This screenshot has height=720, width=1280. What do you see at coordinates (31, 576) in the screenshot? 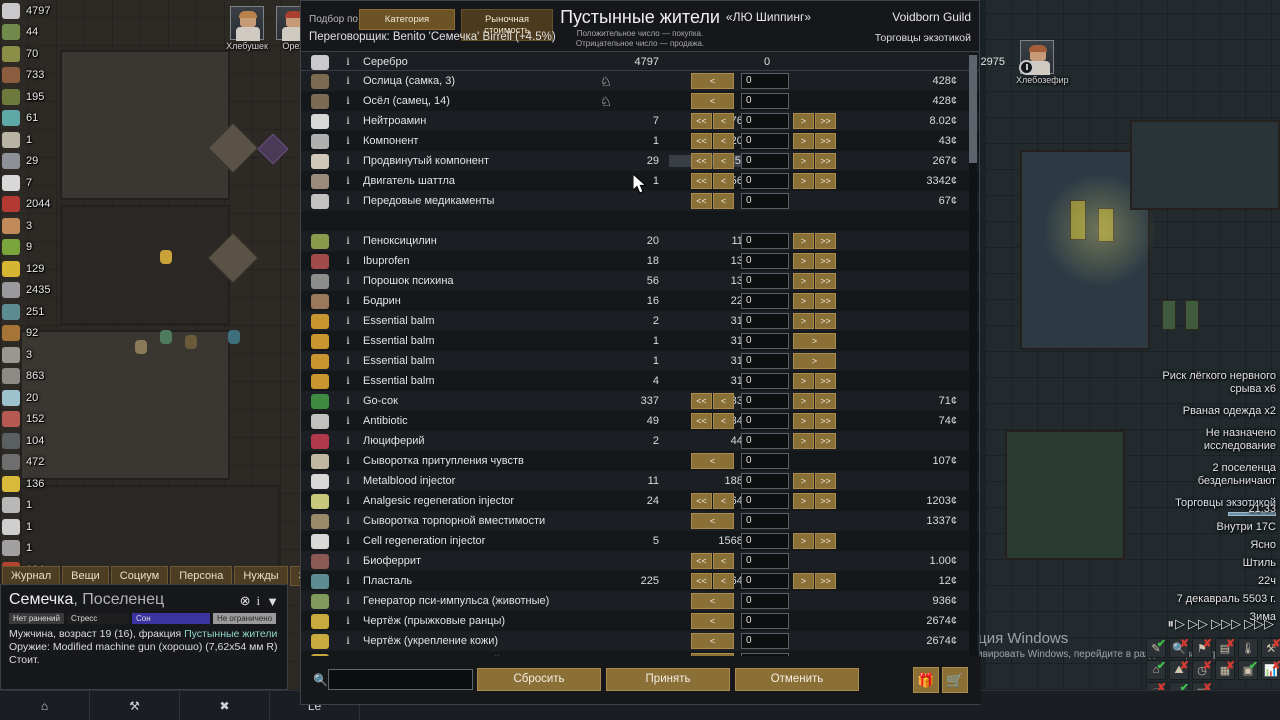
I see `pawn-tab-0: Журнал` at bounding box center [31, 576].